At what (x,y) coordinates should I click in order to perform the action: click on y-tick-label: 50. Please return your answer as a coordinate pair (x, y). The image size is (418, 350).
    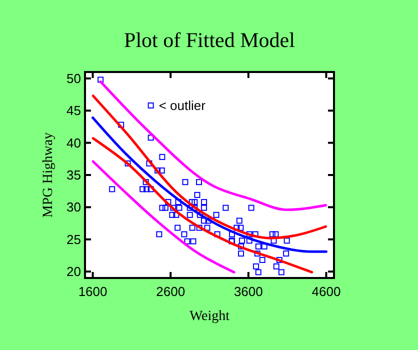
    Looking at the image, I should click on (73, 78).